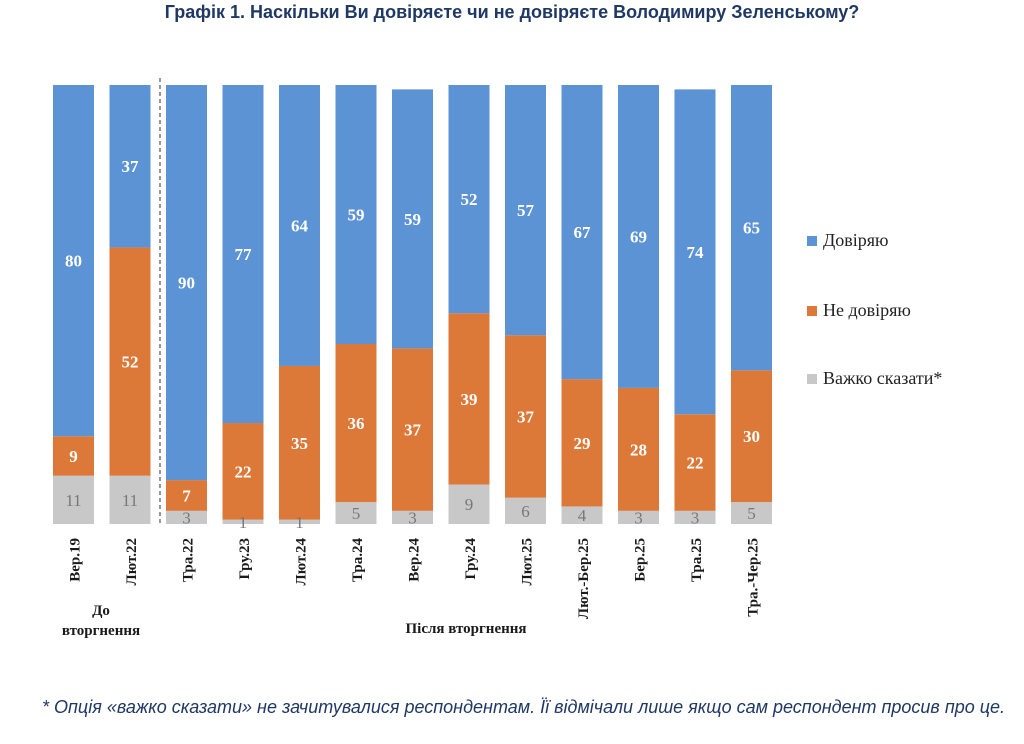  Describe the element at coordinates (189, 560) in the screenshot. I see `category-label: Тра.22` at that location.